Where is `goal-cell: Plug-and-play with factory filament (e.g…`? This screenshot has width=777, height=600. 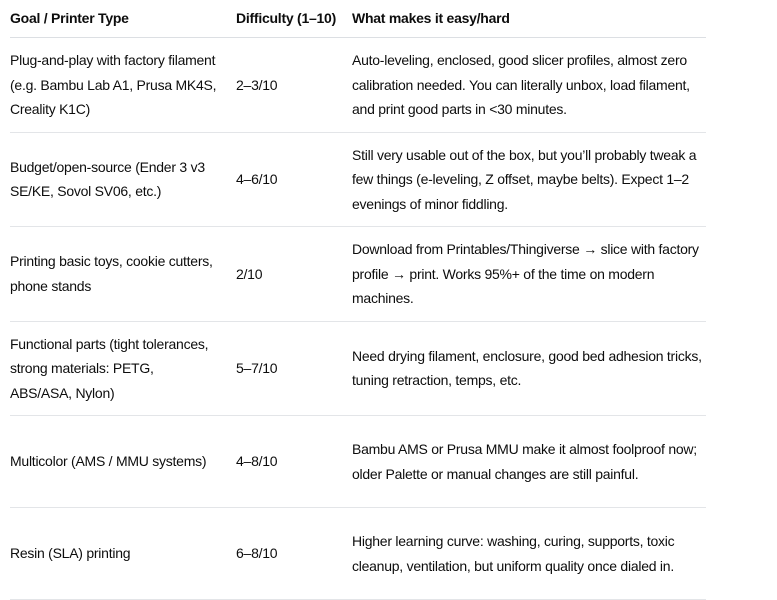
goal-cell: Plug-and-play with factory filament (e.g… is located at coordinates (123, 85).